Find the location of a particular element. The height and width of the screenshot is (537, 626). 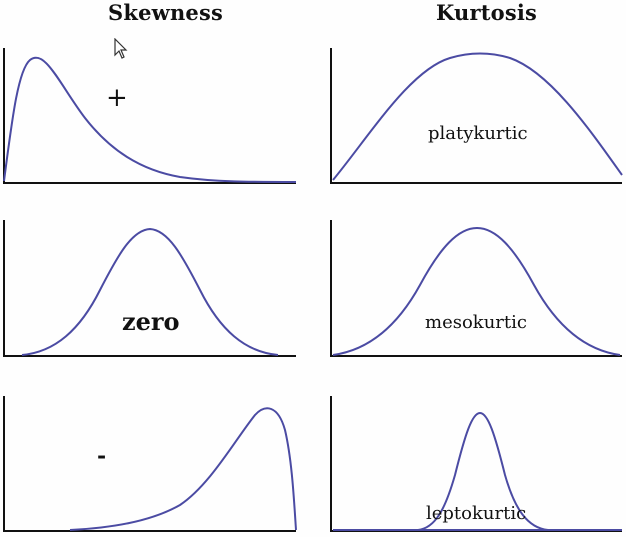

kurtosis-title: Kurtosis is located at coordinates (487, 12).